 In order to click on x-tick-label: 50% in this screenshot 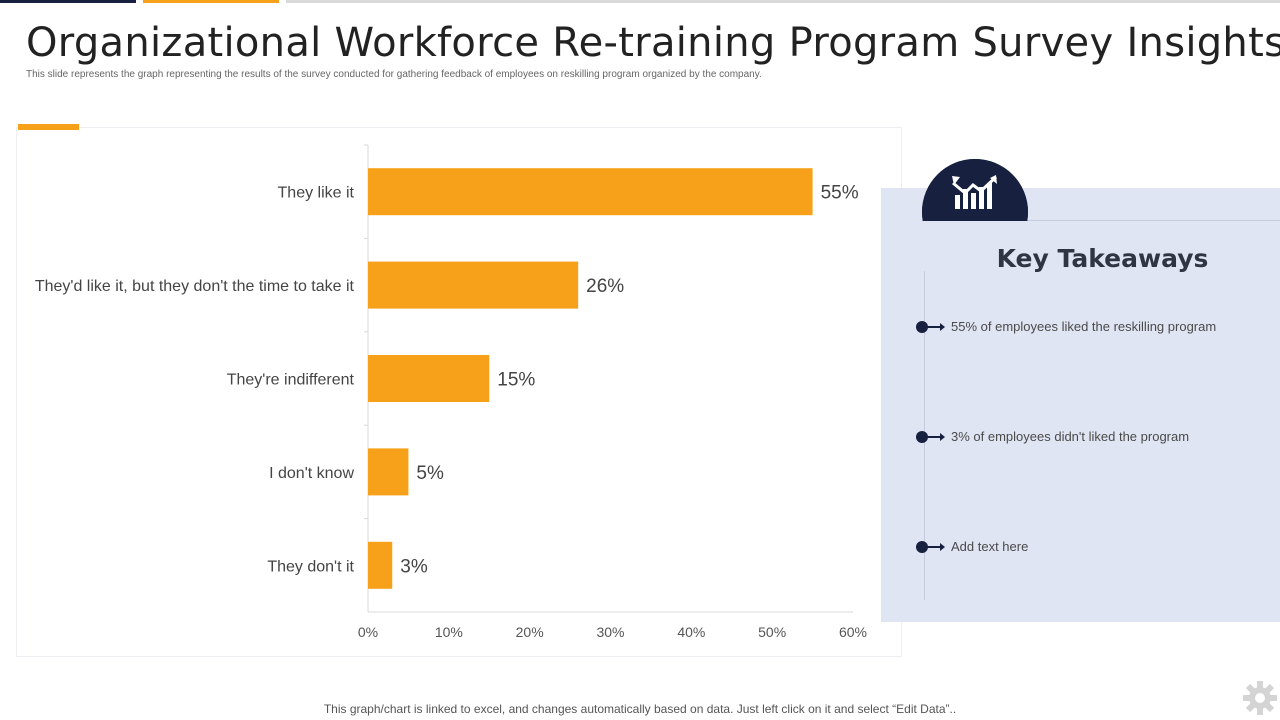, I will do `click(772, 632)`.